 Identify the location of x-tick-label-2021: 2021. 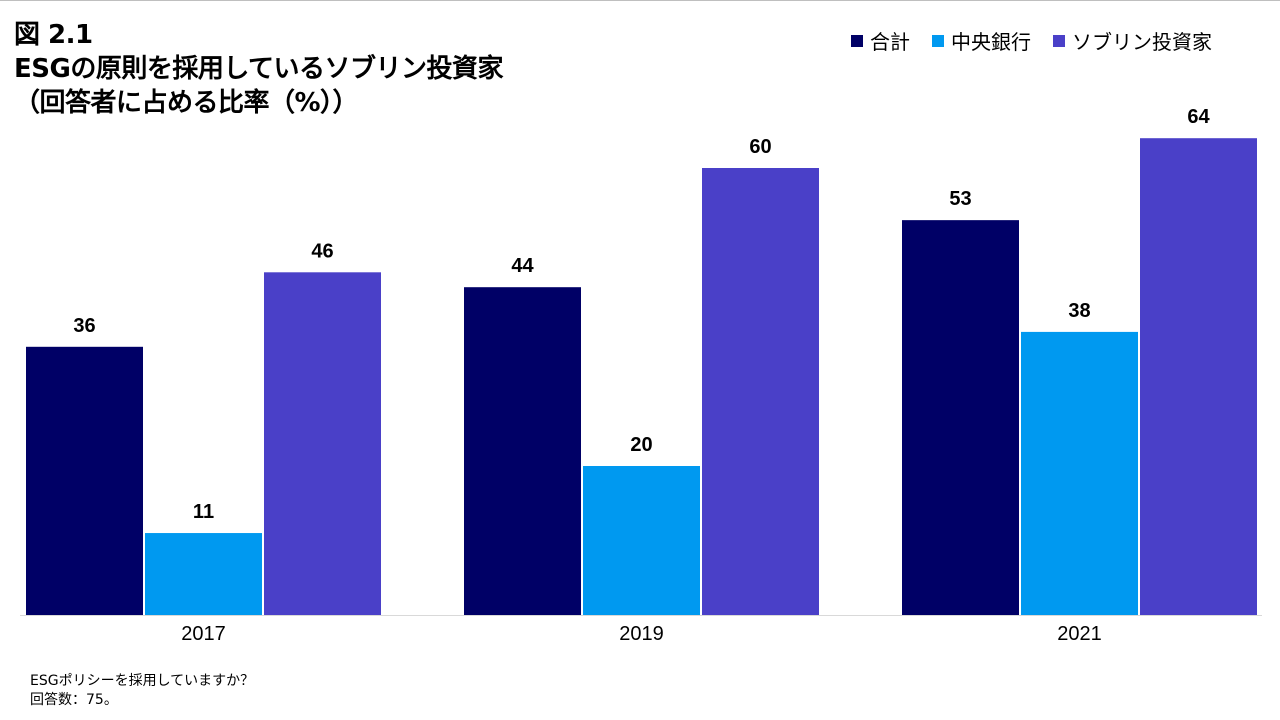
(1079, 634).